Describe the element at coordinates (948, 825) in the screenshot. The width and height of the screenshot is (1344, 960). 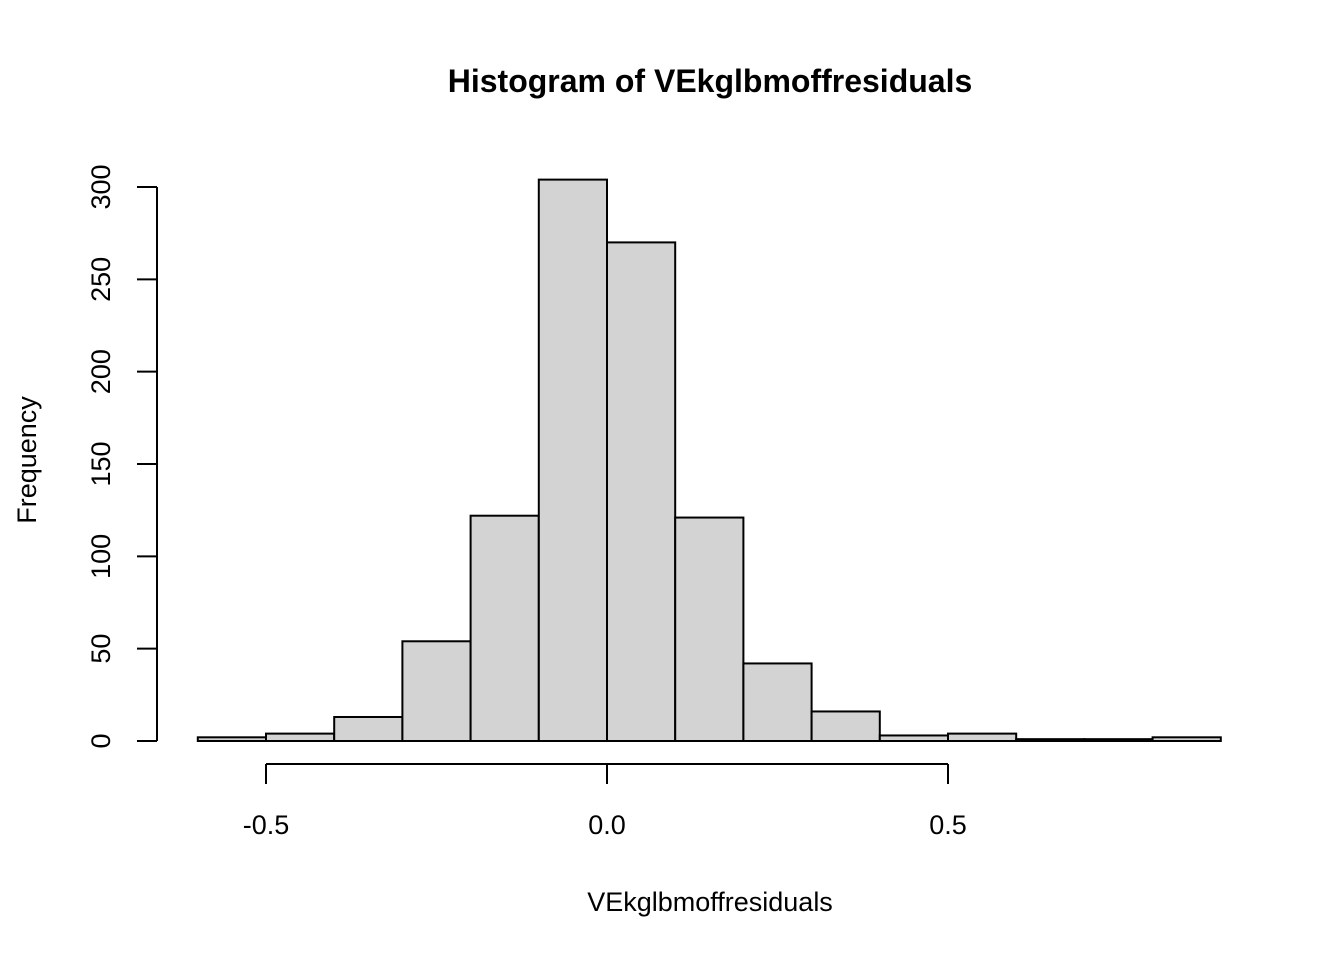
I see `x-tick-label: 0.5` at that location.